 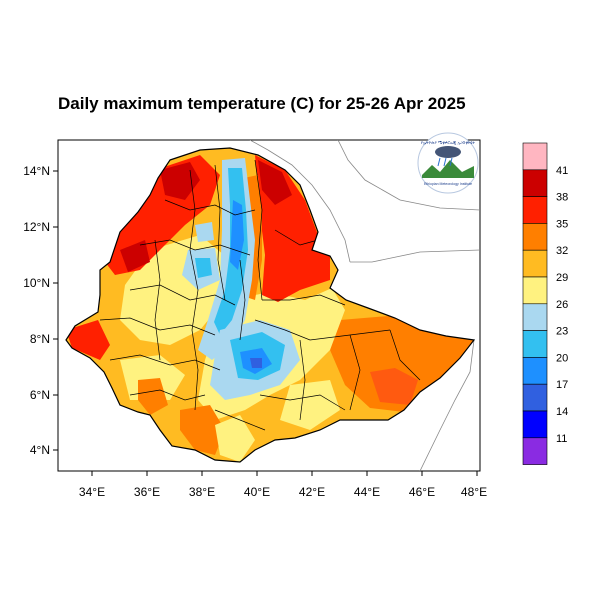 I want to click on colorbar-label: 23, so click(x=562, y=332).